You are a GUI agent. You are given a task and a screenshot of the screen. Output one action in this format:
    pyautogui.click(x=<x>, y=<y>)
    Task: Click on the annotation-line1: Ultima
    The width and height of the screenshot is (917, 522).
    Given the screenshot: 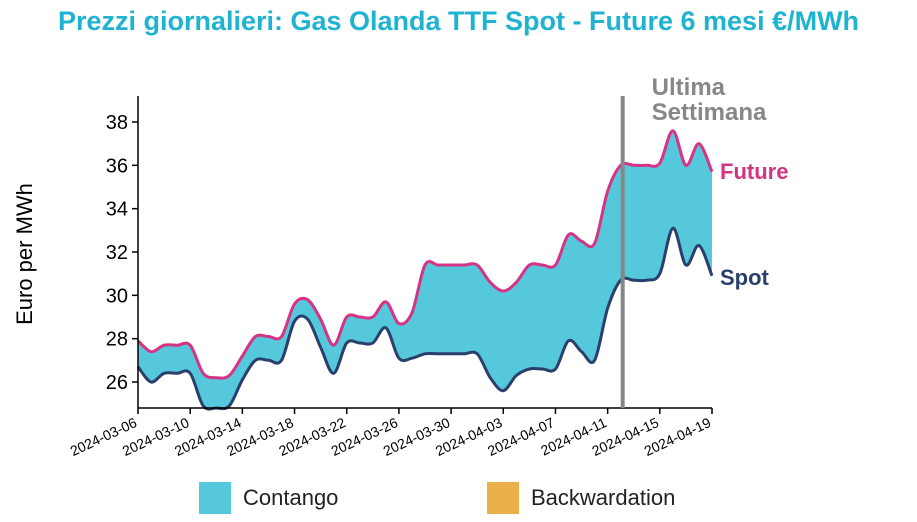 What is the action you would take?
    pyautogui.click(x=689, y=87)
    